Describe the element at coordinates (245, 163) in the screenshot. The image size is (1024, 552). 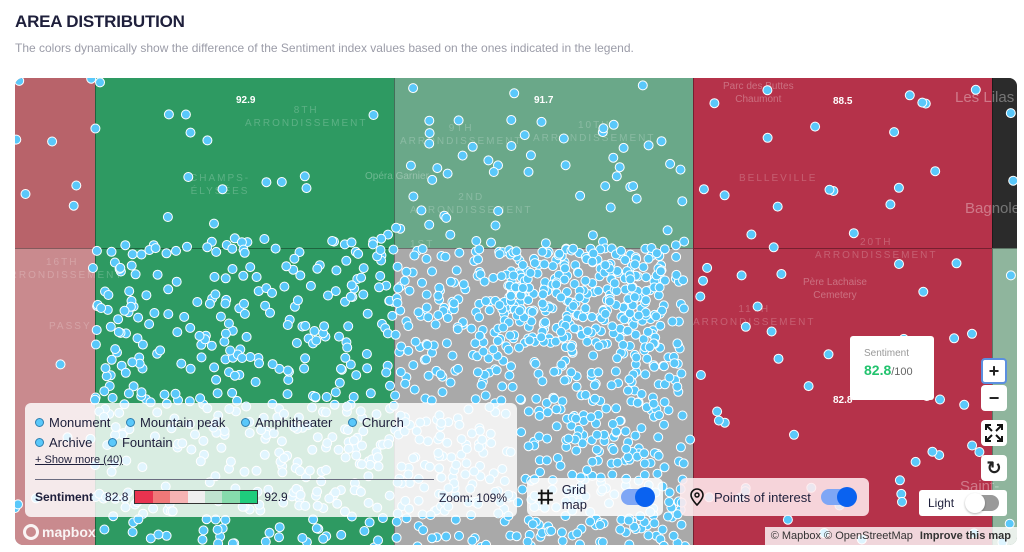
I see `grid-cell` at that location.